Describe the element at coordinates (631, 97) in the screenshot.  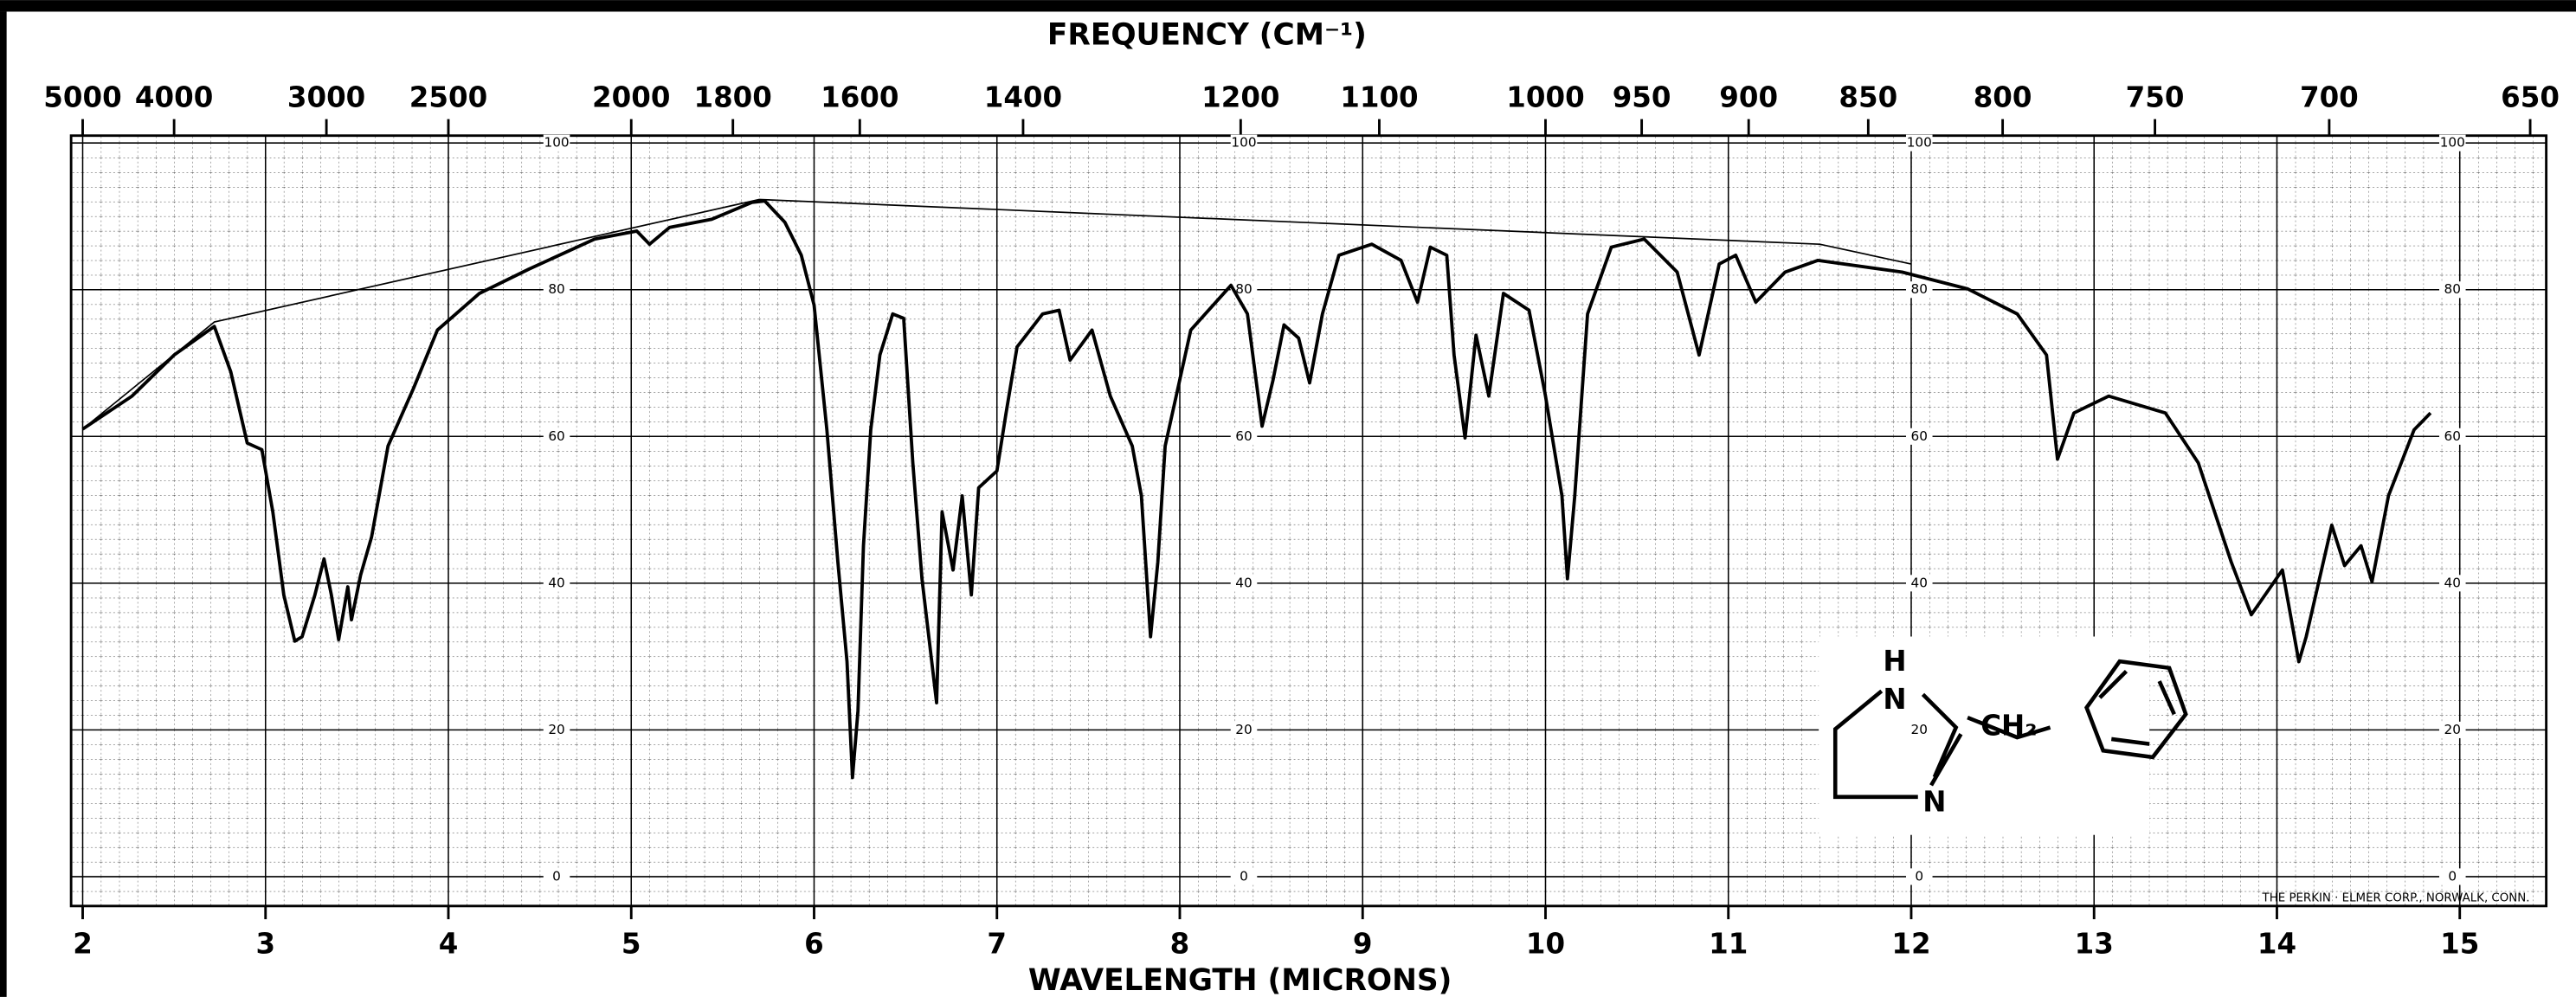
I see `x2-tick-label: 2000` at that location.